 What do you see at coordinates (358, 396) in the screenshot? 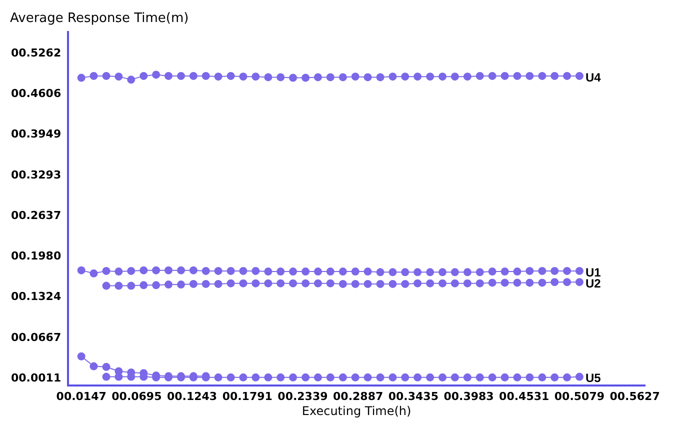
I see `x-tick-label: 00.2887` at bounding box center [358, 396].